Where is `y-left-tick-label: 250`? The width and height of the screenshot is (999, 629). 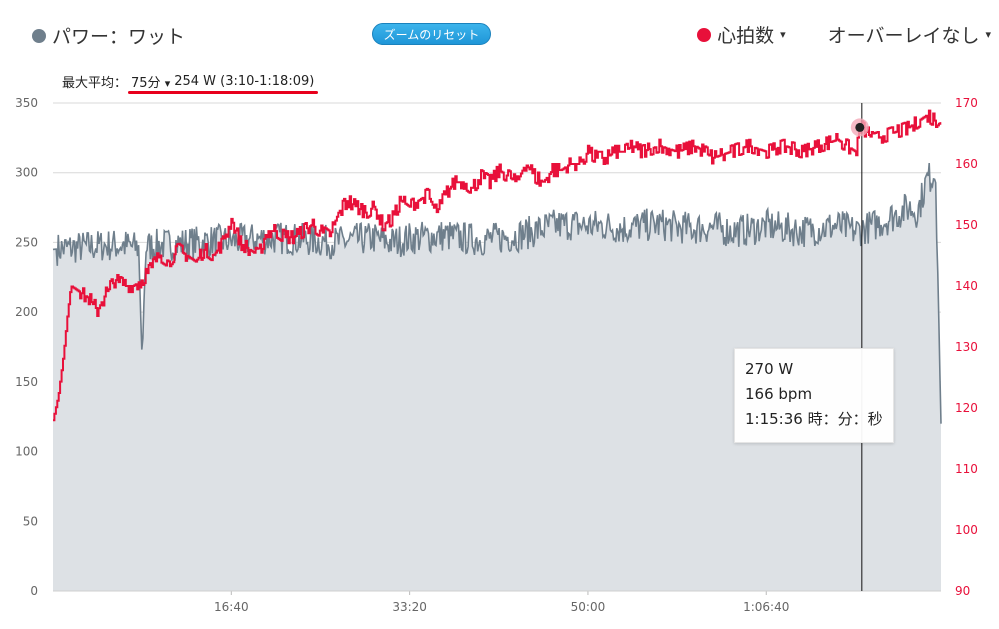
y-left-tick-label: 250 is located at coordinates (26, 242).